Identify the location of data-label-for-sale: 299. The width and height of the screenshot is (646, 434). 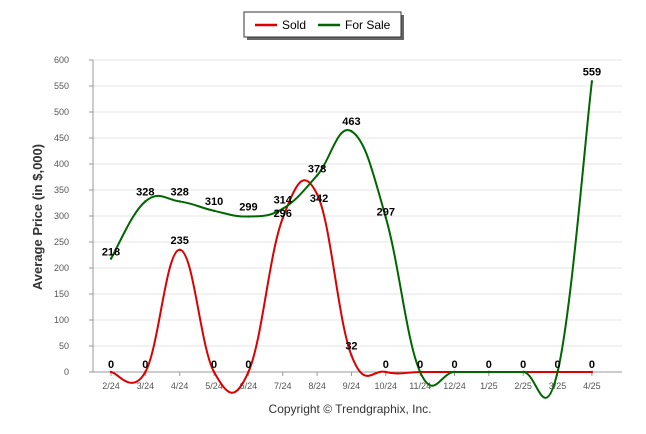
(248, 208).